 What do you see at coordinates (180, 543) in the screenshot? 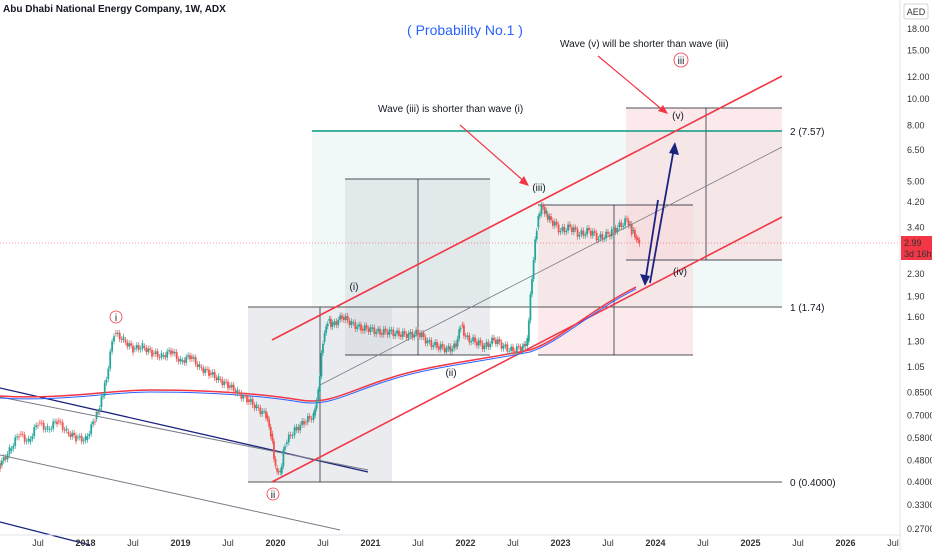
I see `time-tick-3: 2019` at bounding box center [180, 543].